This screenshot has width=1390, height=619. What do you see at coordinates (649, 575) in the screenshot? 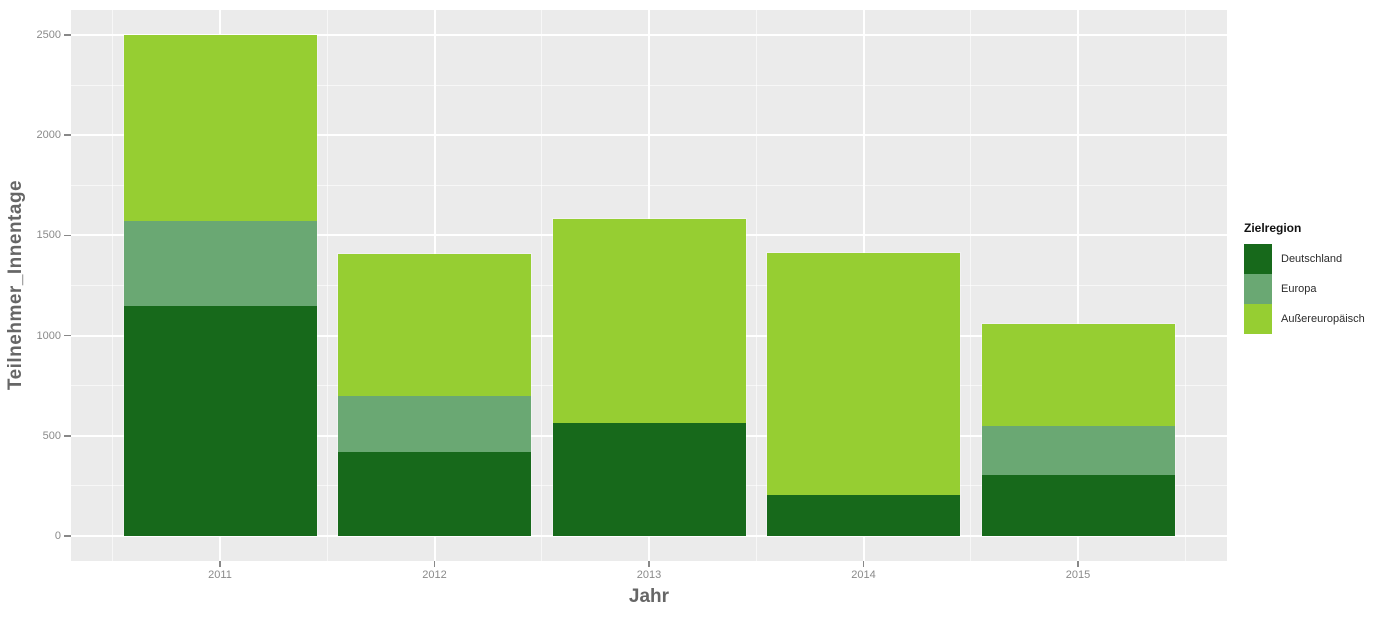
I see `x-tick-label-2013: 2013` at bounding box center [649, 575].